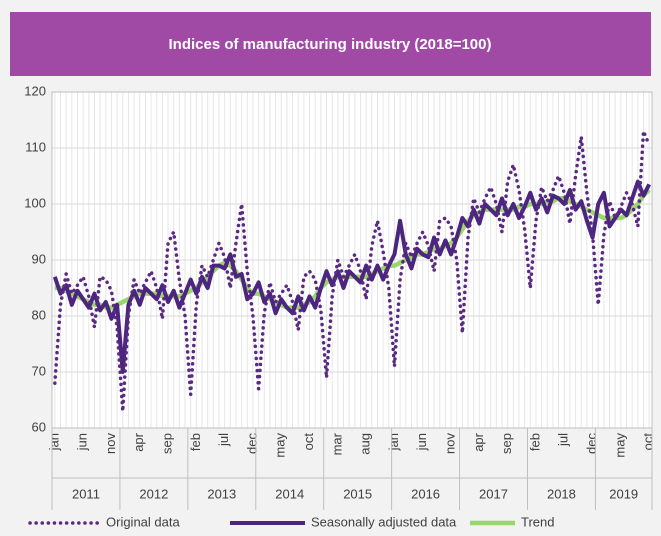 The height and width of the screenshot is (536, 661). Describe the element at coordinates (39, 370) in the screenshot. I see `y-tick-label: 70` at that location.